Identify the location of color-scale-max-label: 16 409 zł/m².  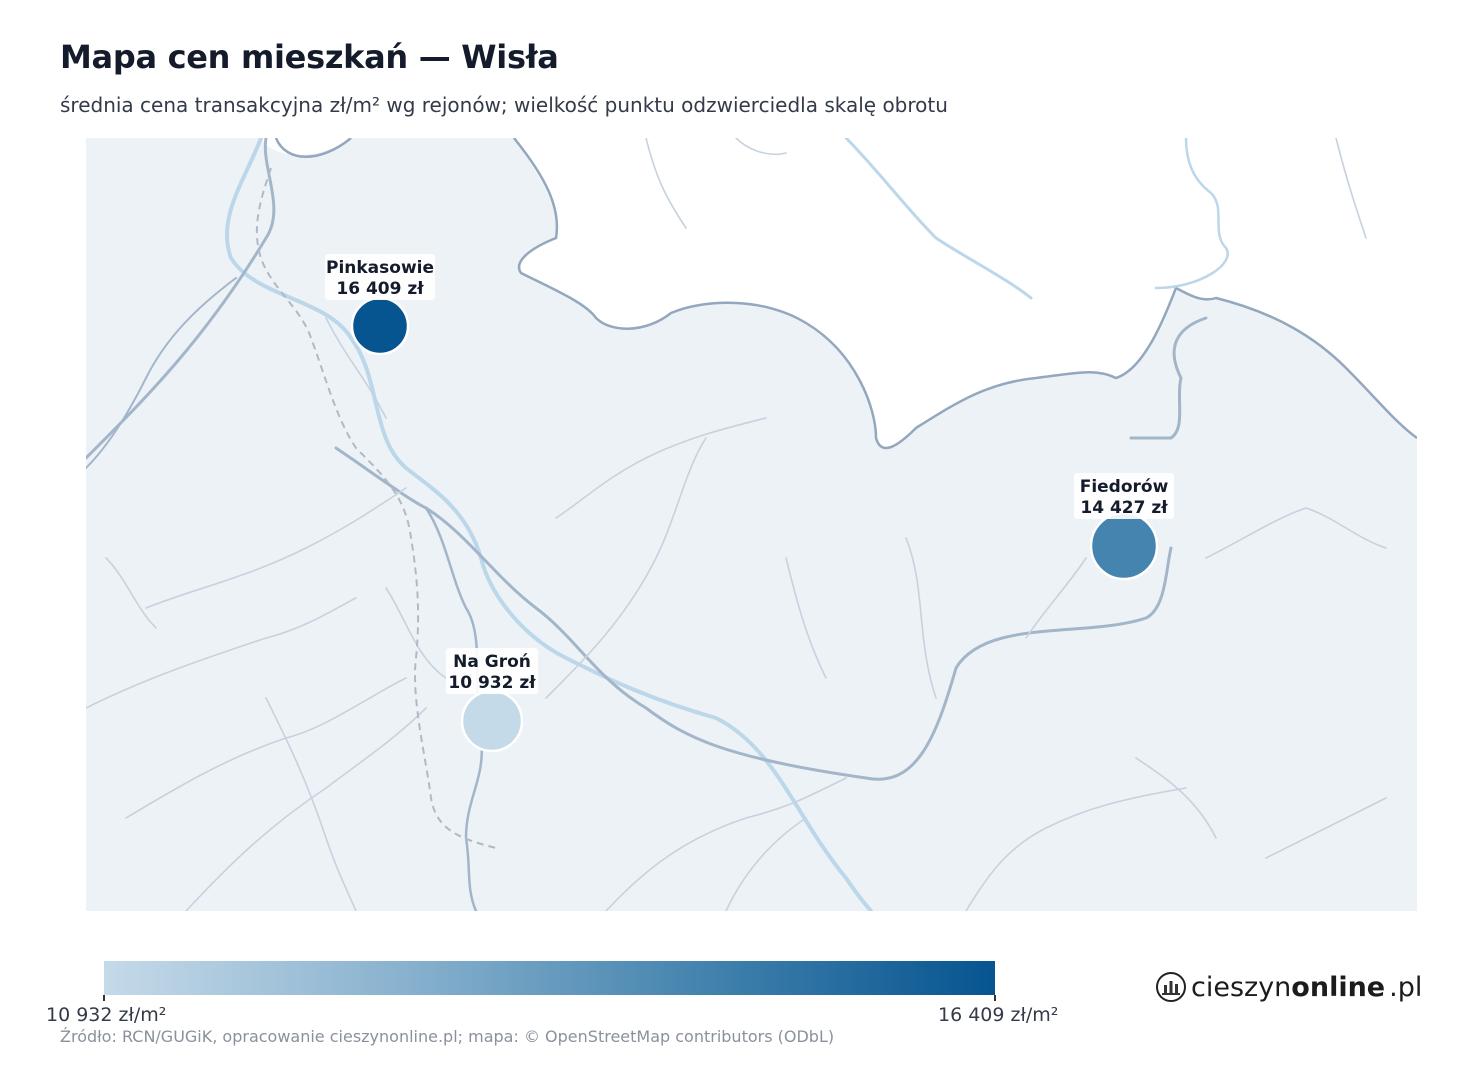
(998, 1015).